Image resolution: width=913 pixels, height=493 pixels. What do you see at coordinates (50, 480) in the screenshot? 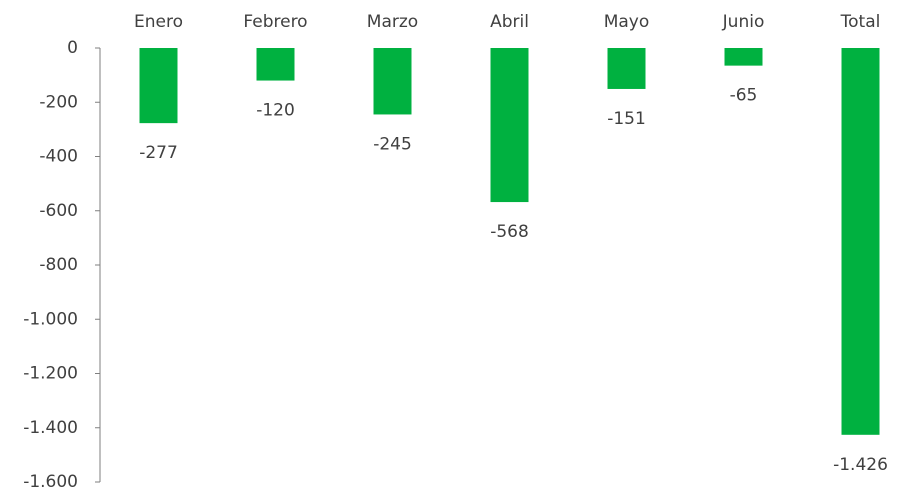
I see `y-tick-label: -1.600` at bounding box center [50, 480].